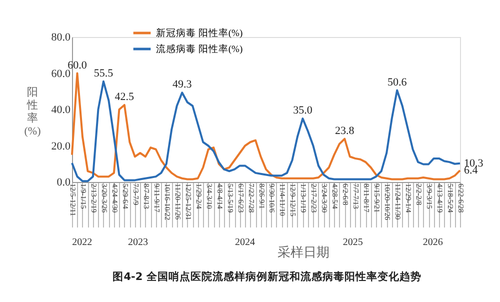 This screenshot has height=302, width=500. I want to click on legend-label: 流感病毒 阳性率(%), so click(199, 49).